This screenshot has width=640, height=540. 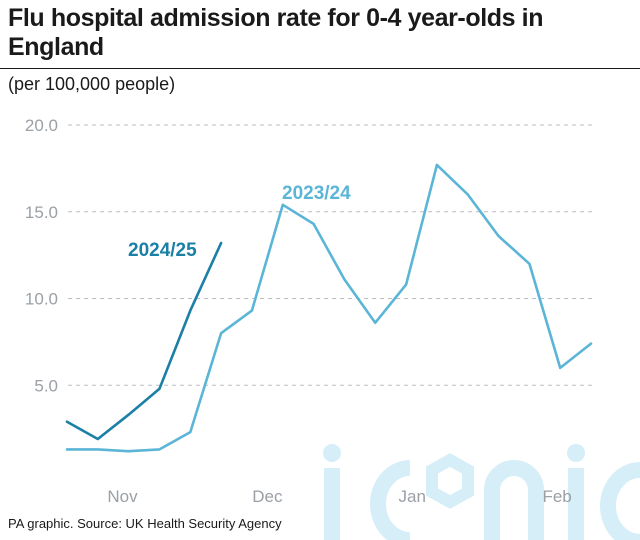 I want to click on y-tick-label: 5.0, so click(x=46, y=385).